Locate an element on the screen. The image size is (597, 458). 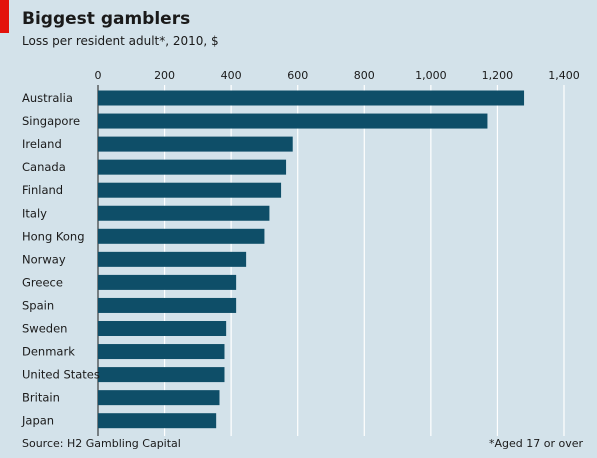
category-label: Ireland is located at coordinates (42, 144).